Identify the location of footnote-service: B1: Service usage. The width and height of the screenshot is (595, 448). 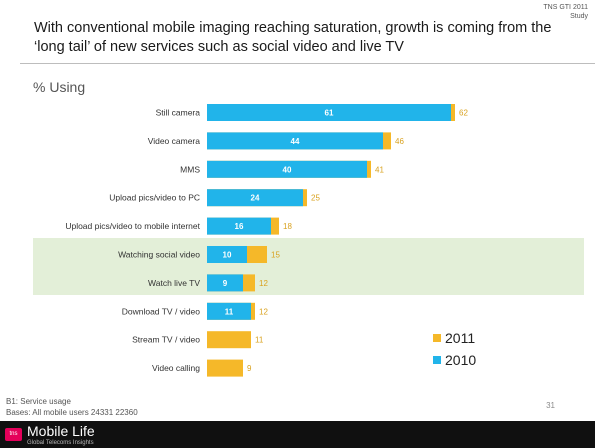
(38, 401).